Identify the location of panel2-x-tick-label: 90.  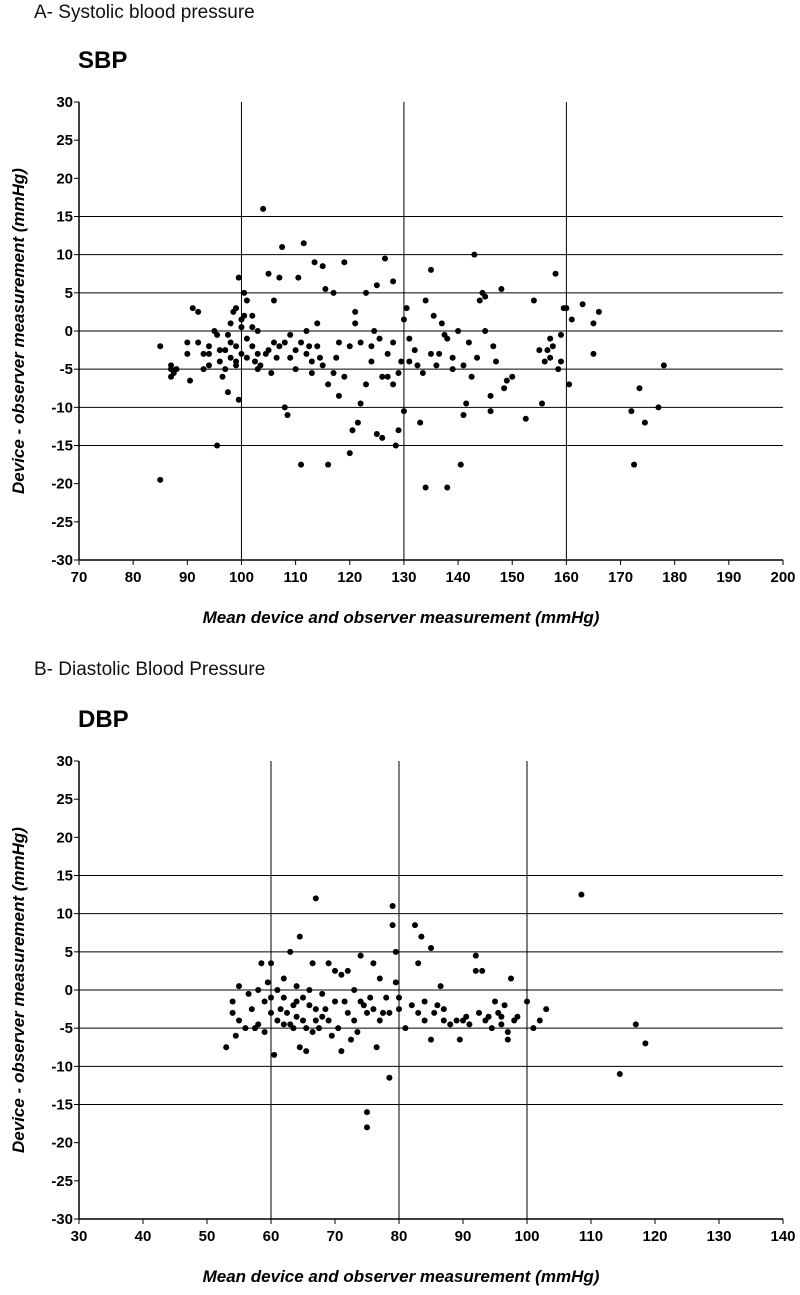
(463, 1236).